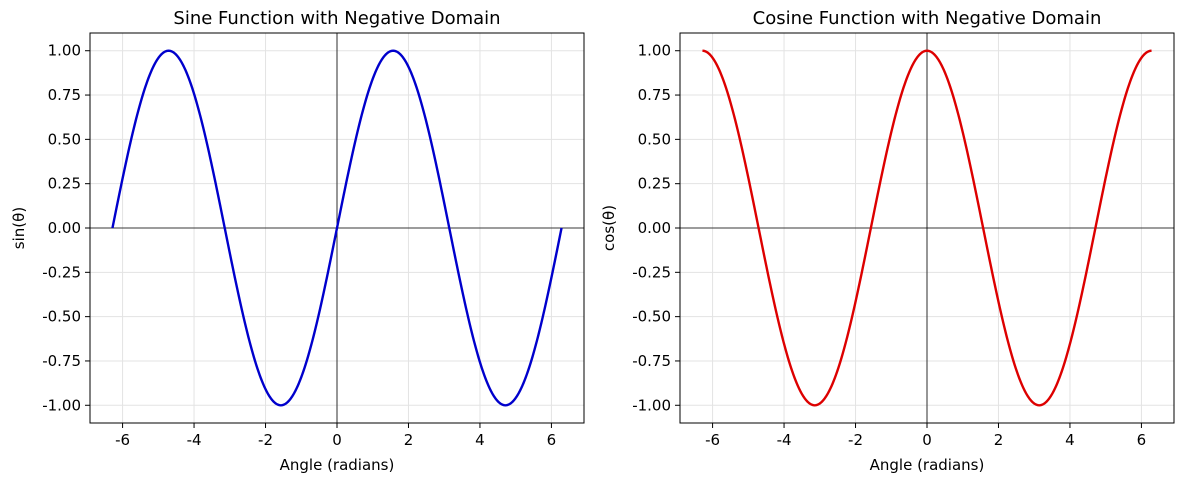  I want to click on y-axis-label: sin(θ), so click(19, 228).